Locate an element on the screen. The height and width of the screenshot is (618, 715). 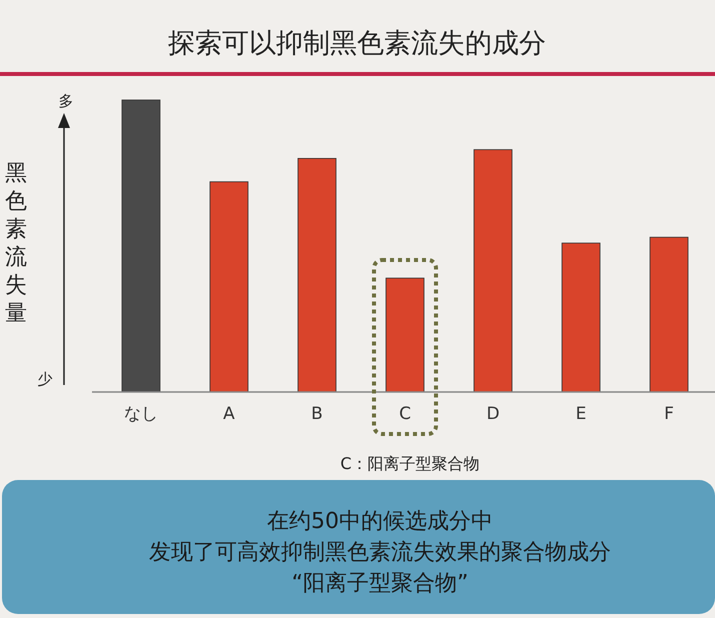
x-tick-label: B is located at coordinates (317, 414).